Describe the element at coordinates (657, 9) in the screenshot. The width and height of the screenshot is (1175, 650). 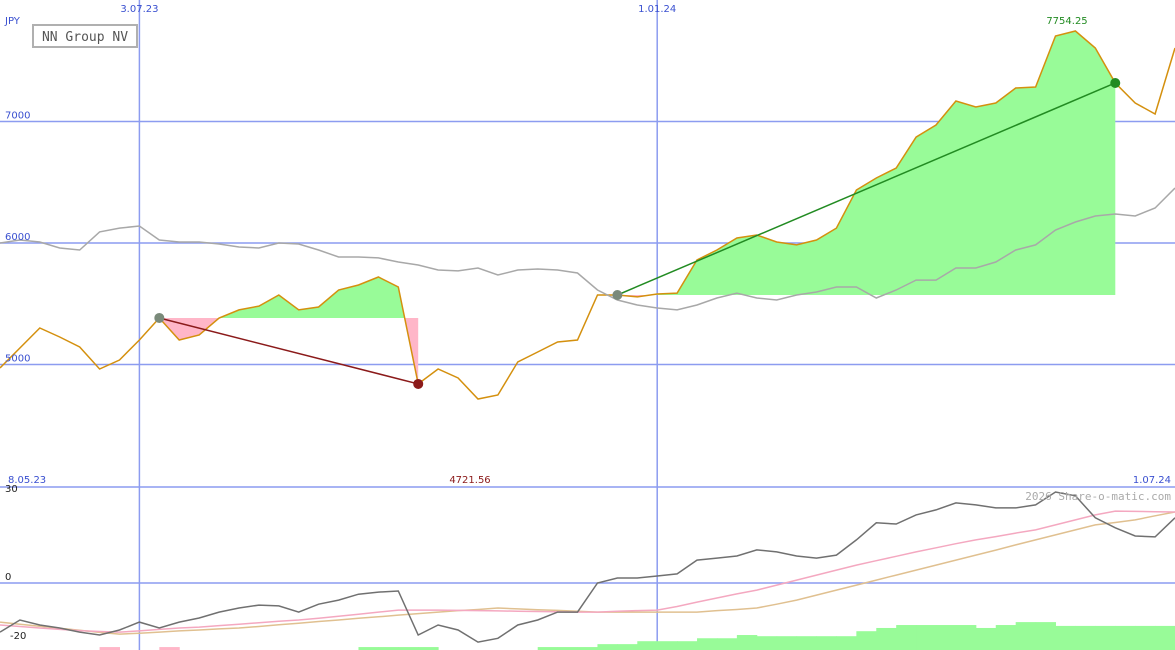
I see `x-tick-label: 1.01.24` at that location.